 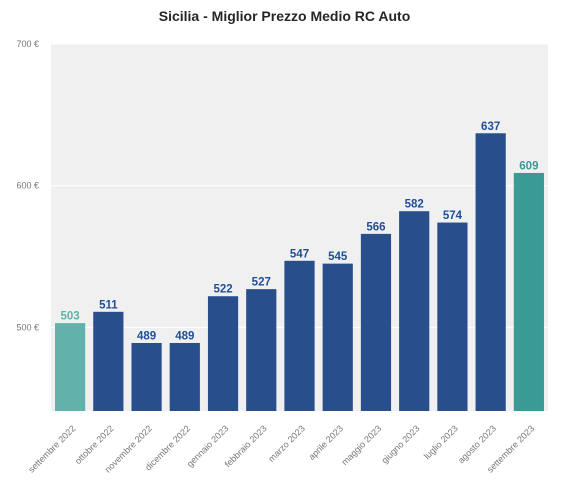 I want to click on bar-value-label: 511, so click(x=108, y=305).